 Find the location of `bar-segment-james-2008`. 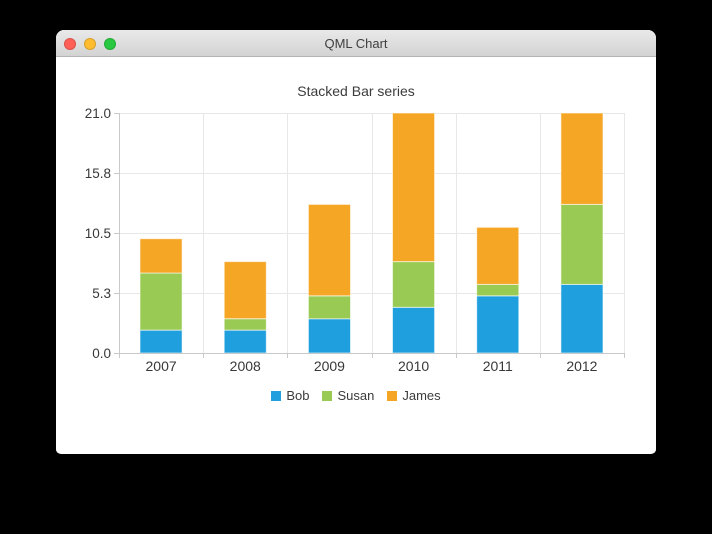

bar-segment-james-2008 is located at coordinates (245, 290).